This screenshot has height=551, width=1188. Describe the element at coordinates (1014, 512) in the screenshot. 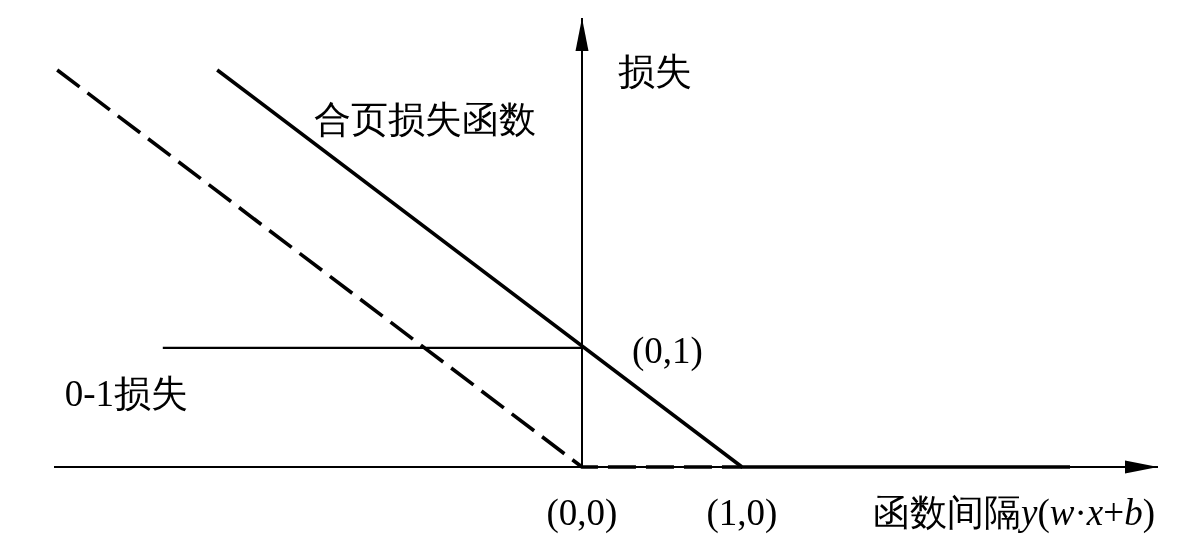

I see `text: 函数间隔y(w·x+b)` at that location.